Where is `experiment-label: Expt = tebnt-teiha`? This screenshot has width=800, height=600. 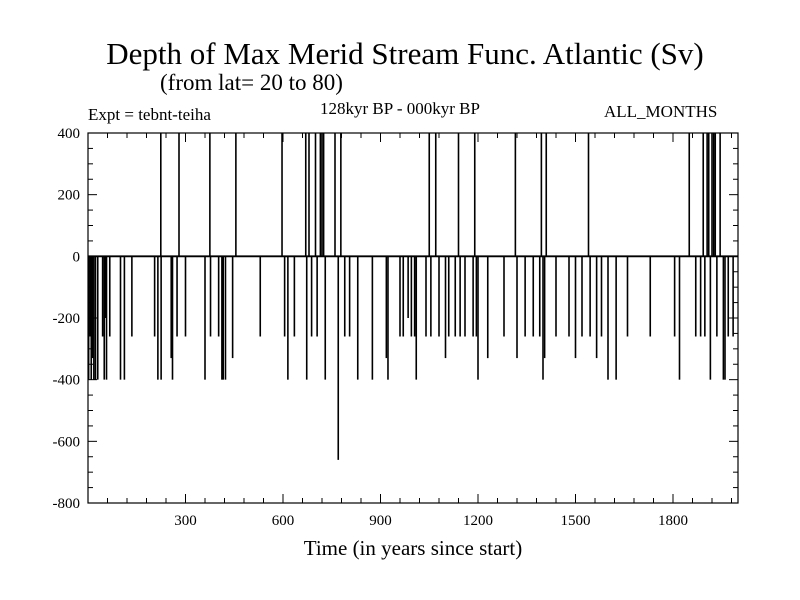
experiment-label: Expt = tebnt-teiha is located at coordinates (149, 114).